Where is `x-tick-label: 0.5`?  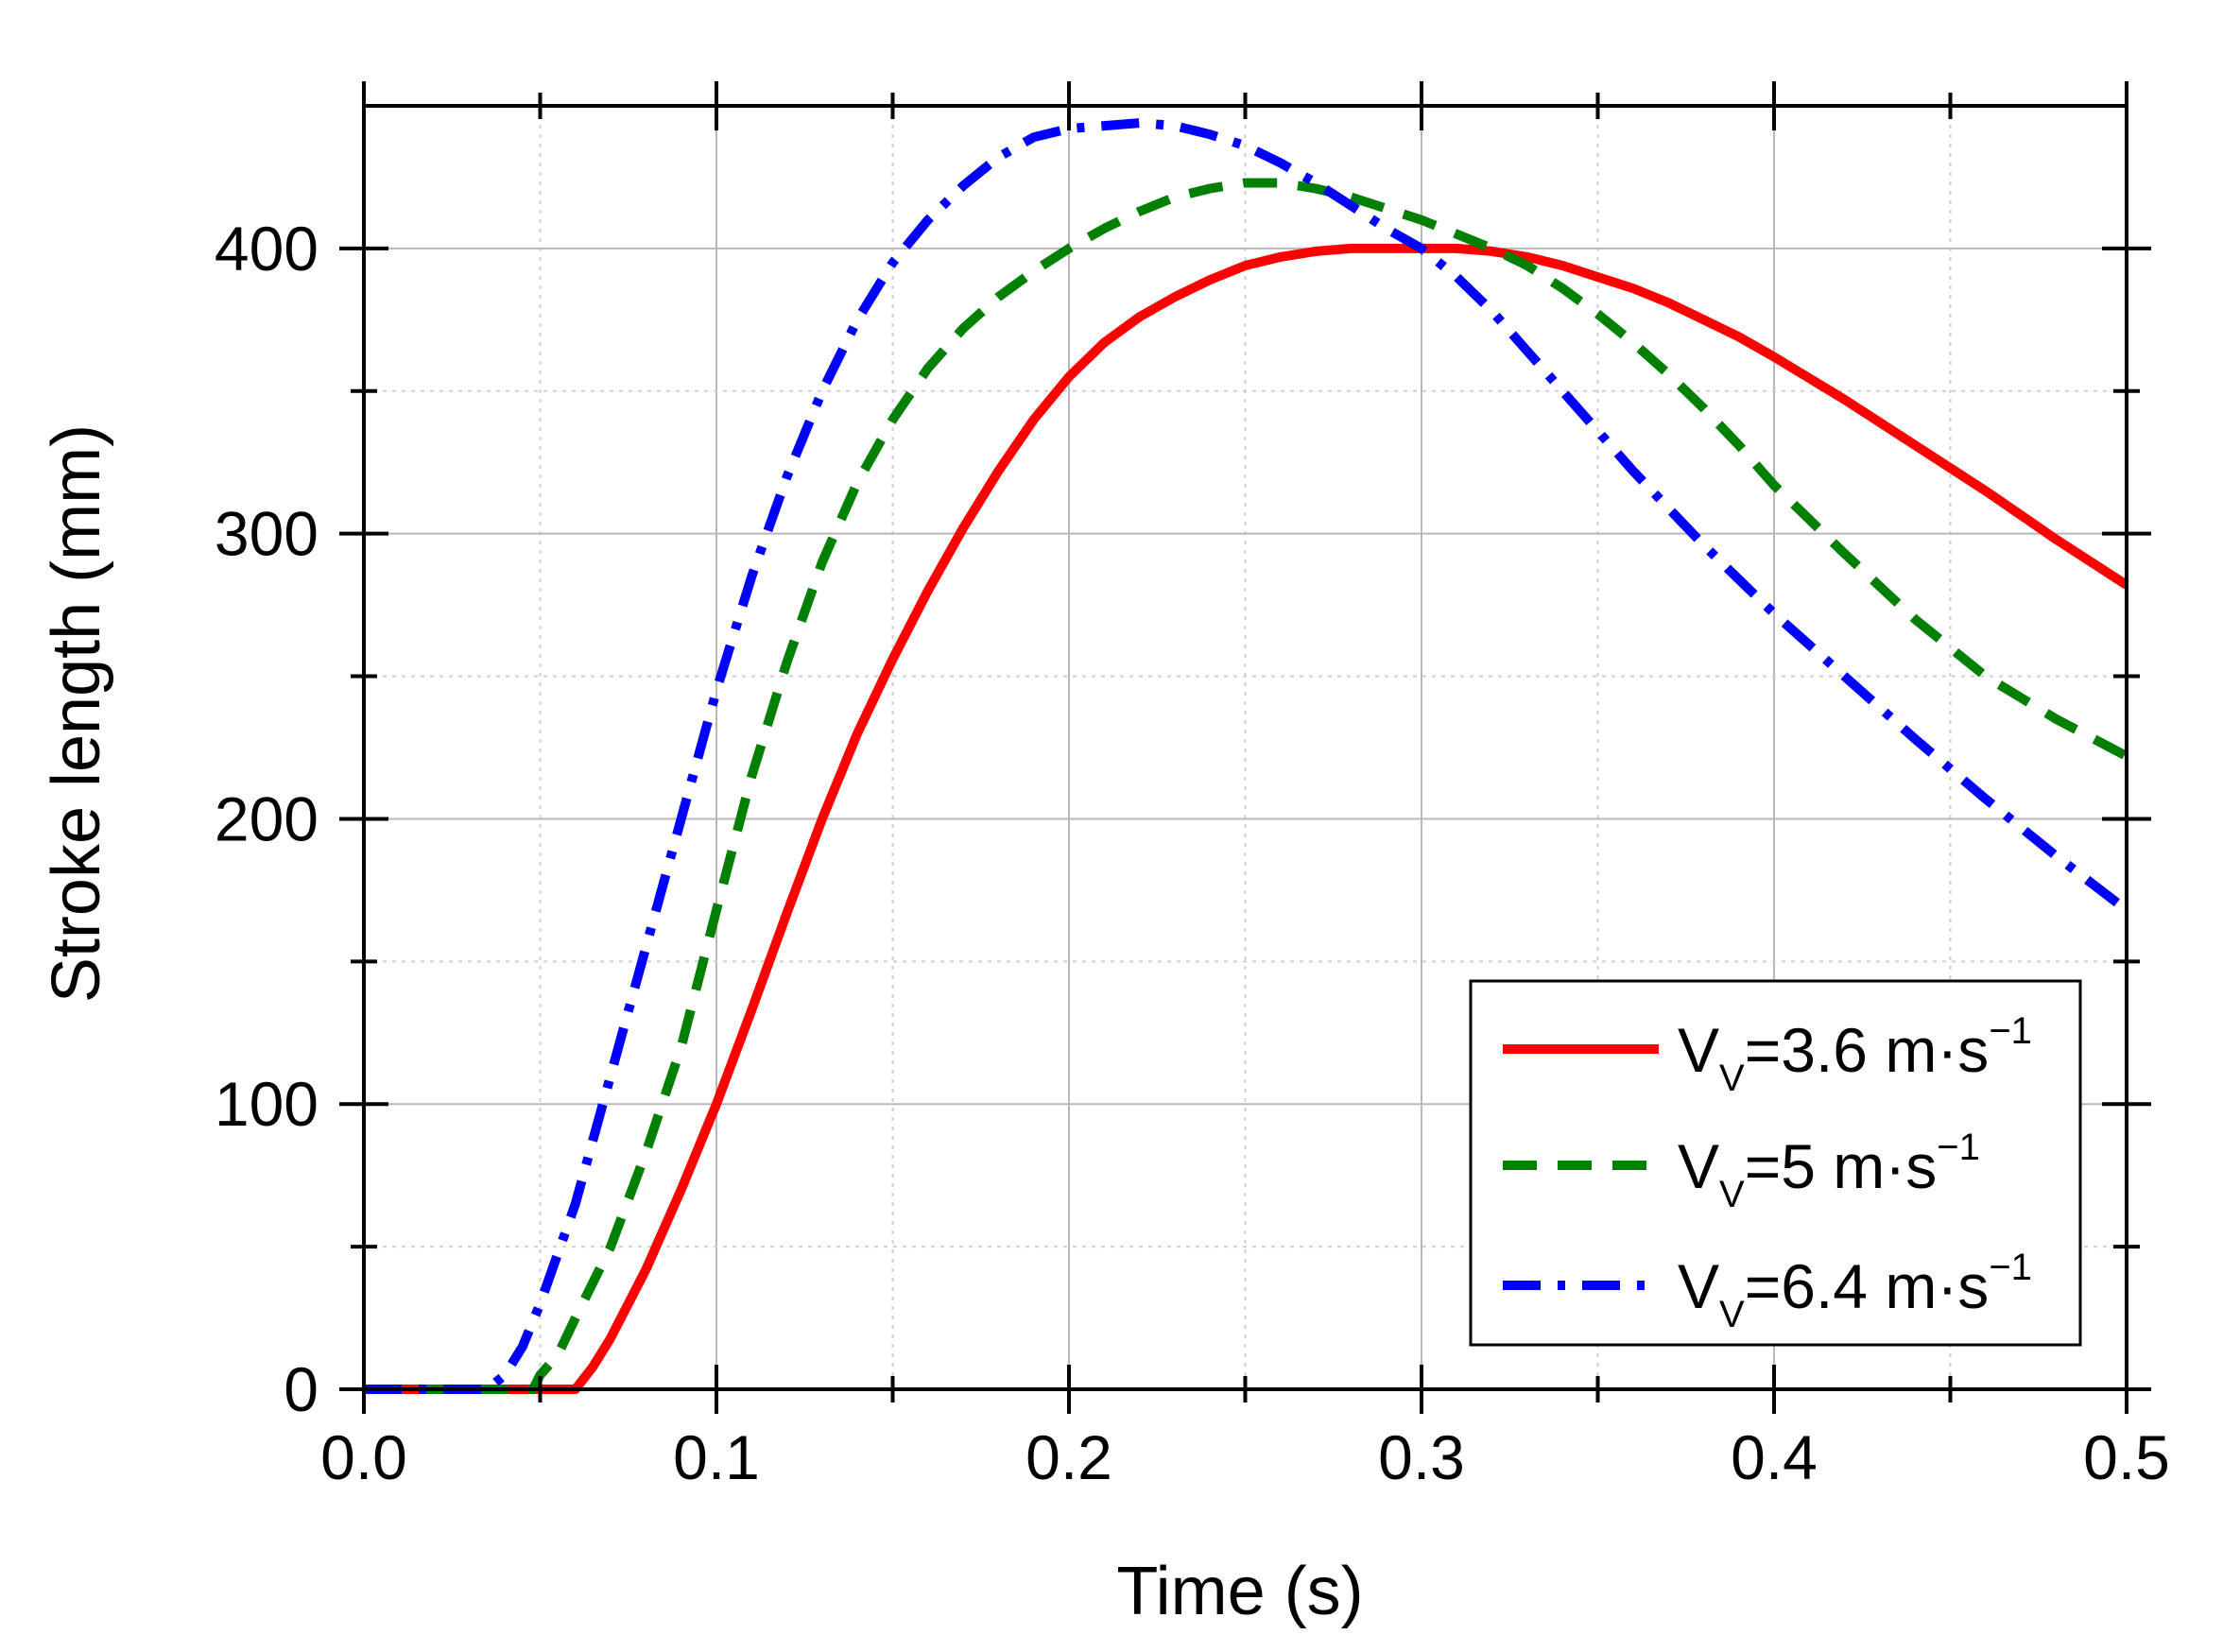 x-tick-label: 0.5 is located at coordinates (2126, 1457).